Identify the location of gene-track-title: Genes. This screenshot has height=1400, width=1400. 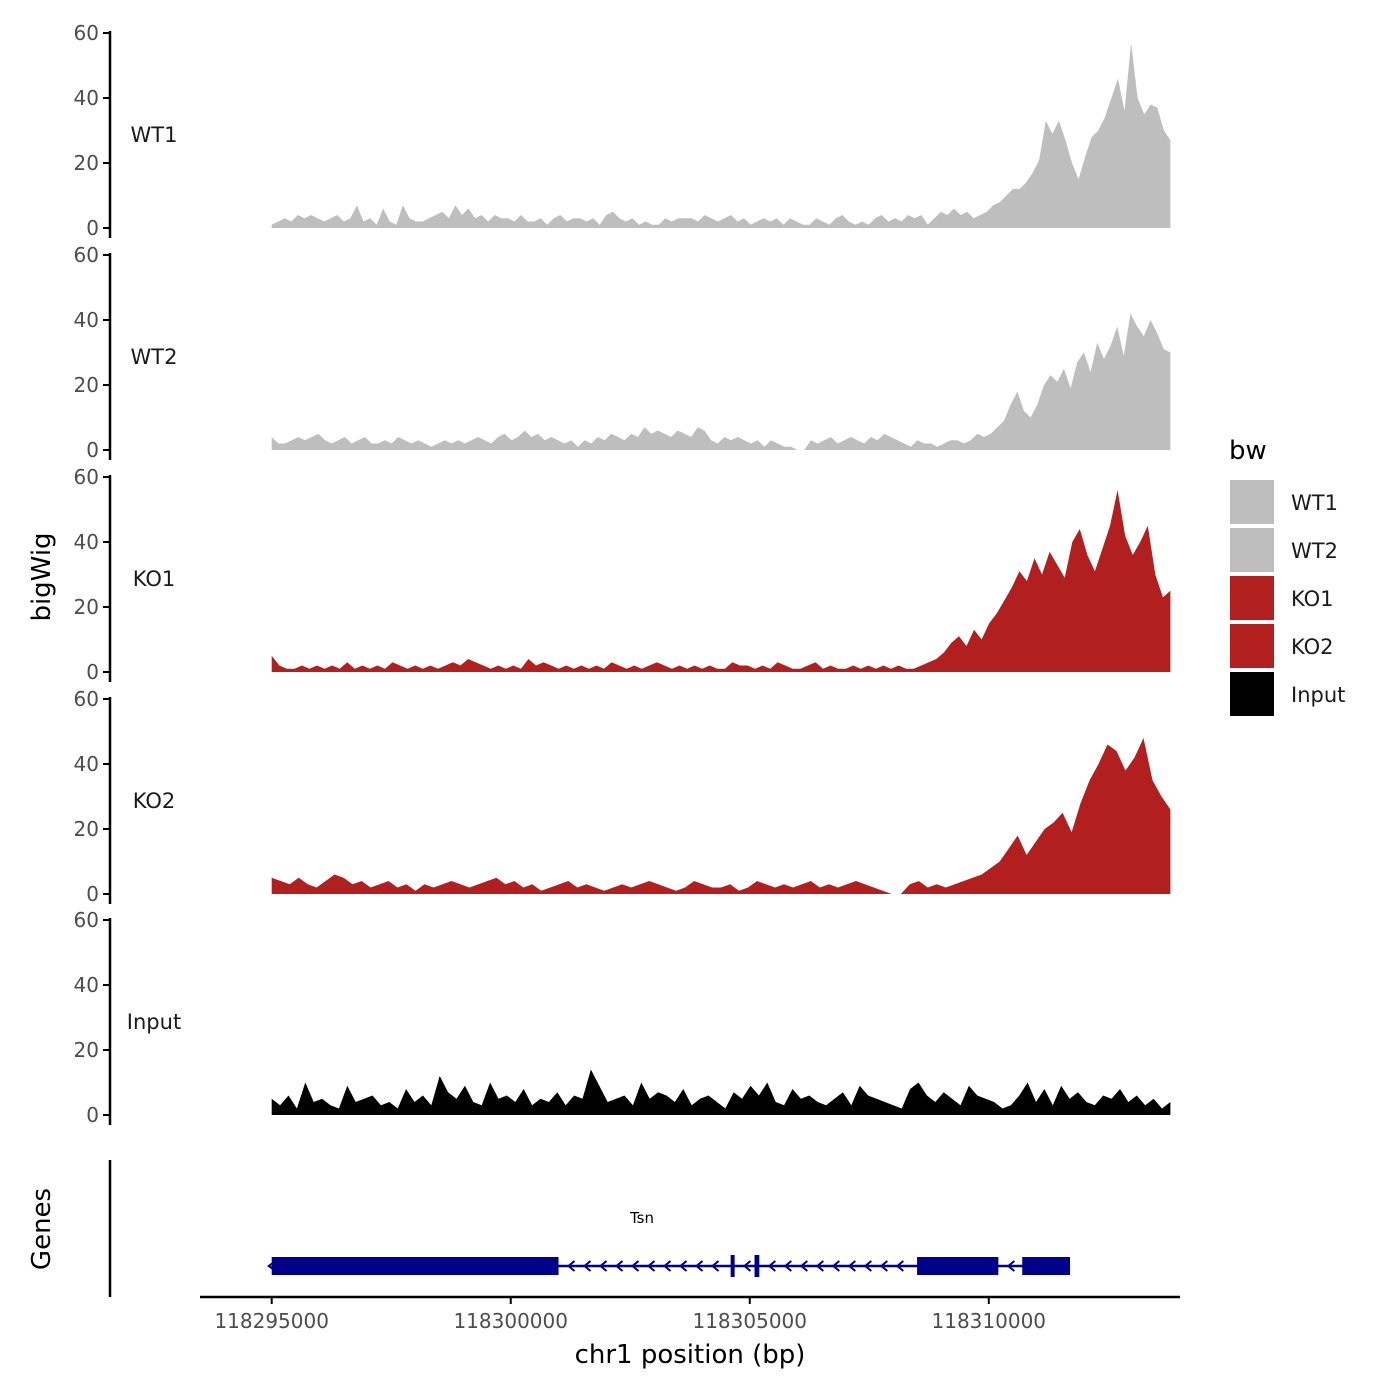
(42, 1229).